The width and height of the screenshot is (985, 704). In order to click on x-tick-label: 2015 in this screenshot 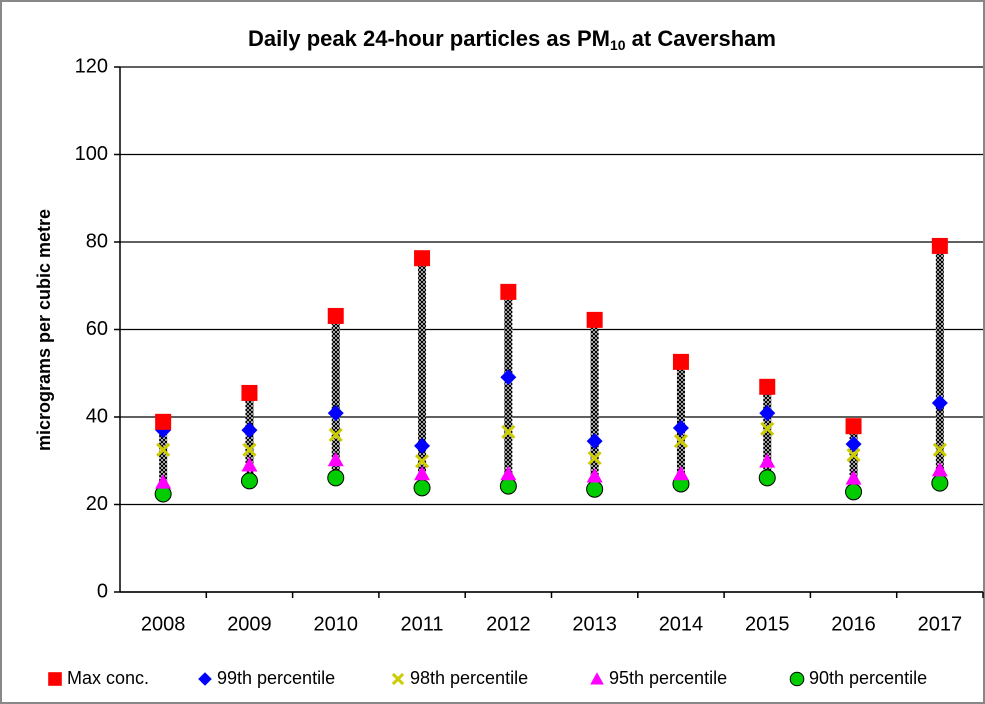, I will do `click(767, 624)`.